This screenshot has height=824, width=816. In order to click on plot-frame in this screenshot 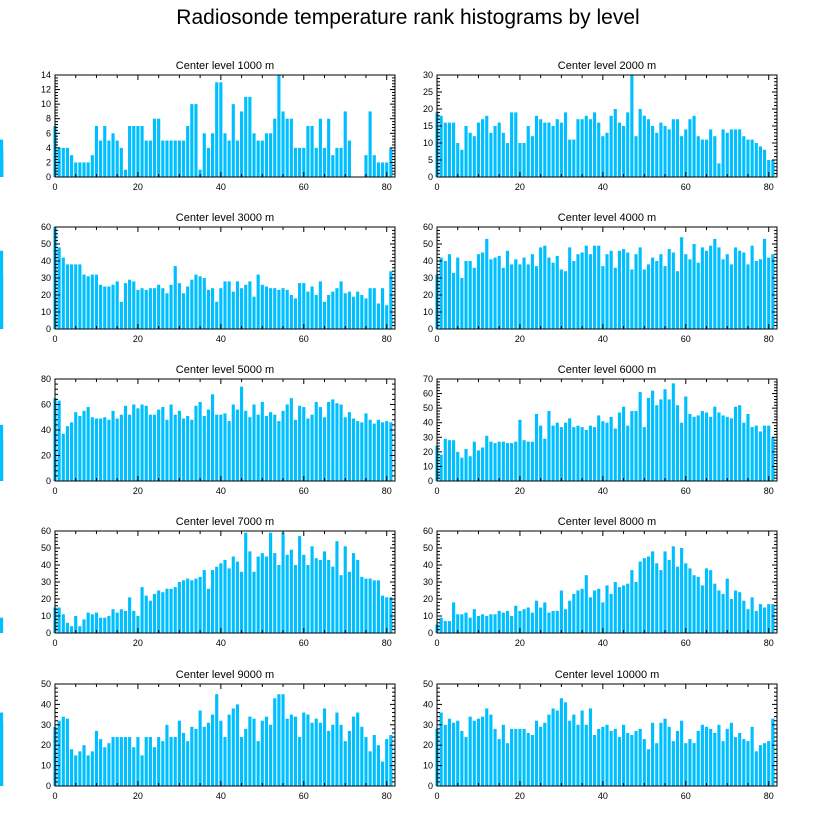, I will do `click(225, 735)`.